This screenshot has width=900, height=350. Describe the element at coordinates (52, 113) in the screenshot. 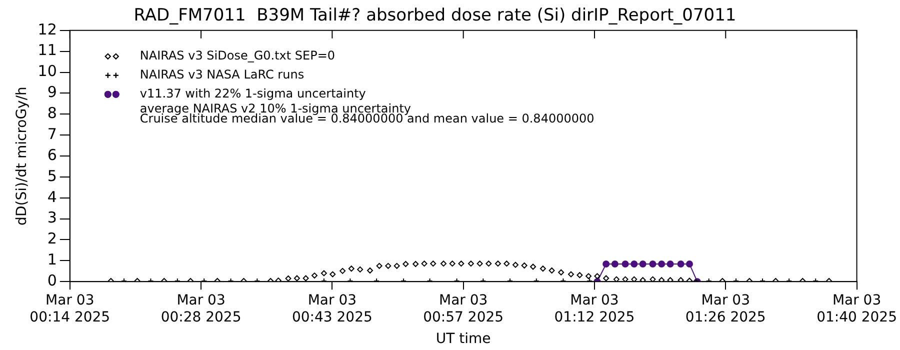

I see `y-tick-label: 8` at that location.